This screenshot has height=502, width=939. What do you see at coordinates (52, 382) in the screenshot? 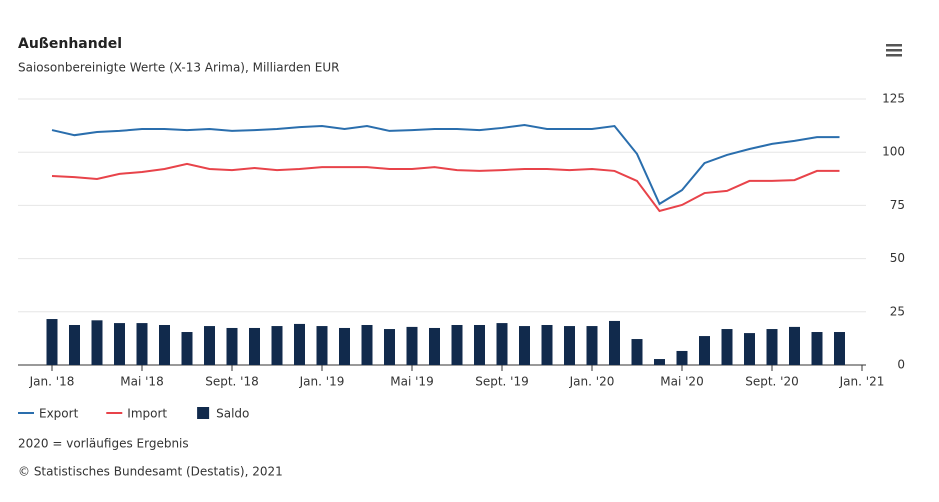
I see `x-tick-label: Jan. '18` at bounding box center [52, 382].